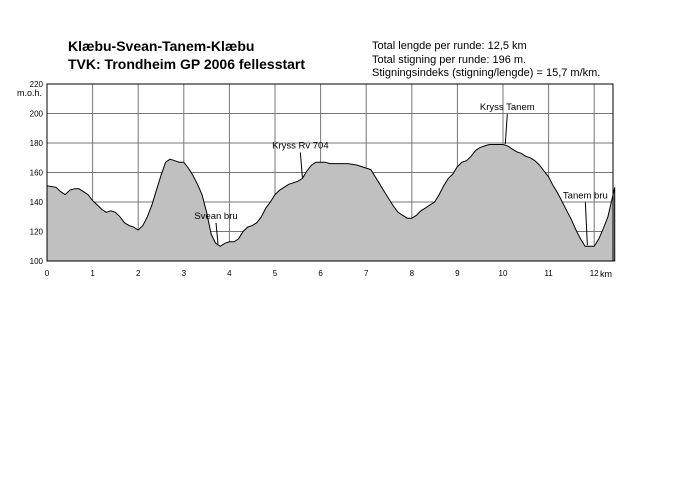 The width and height of the screenshot is (689, 487). Describe the element at coordinates (37, 173) in the screenshot. I see `y-tick-label: 160` at that location.